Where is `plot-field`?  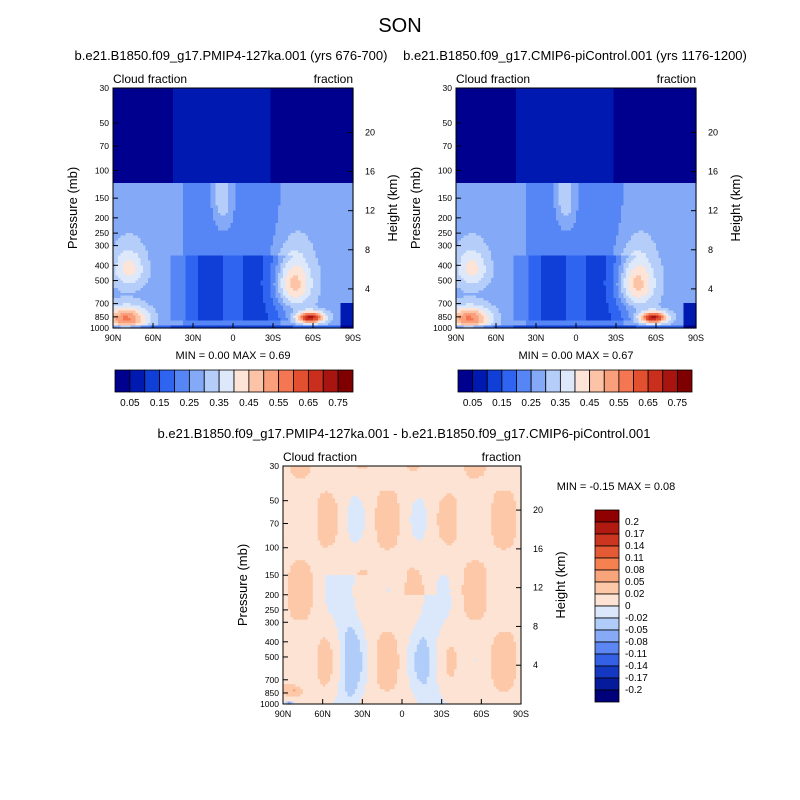 plot-field is located at coordinates (233, 208).